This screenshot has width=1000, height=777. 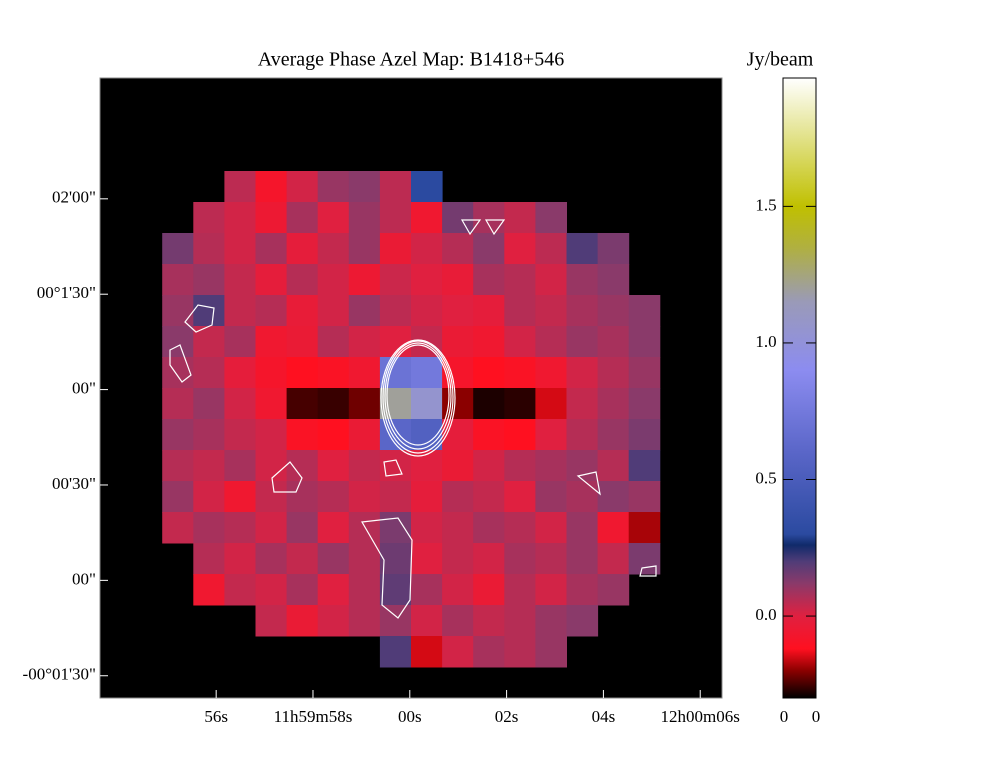 What do you see at coordinates (84, 387) in the screenshot?
I see `y-tick-label: 00"` at bounding box center [84, 387].